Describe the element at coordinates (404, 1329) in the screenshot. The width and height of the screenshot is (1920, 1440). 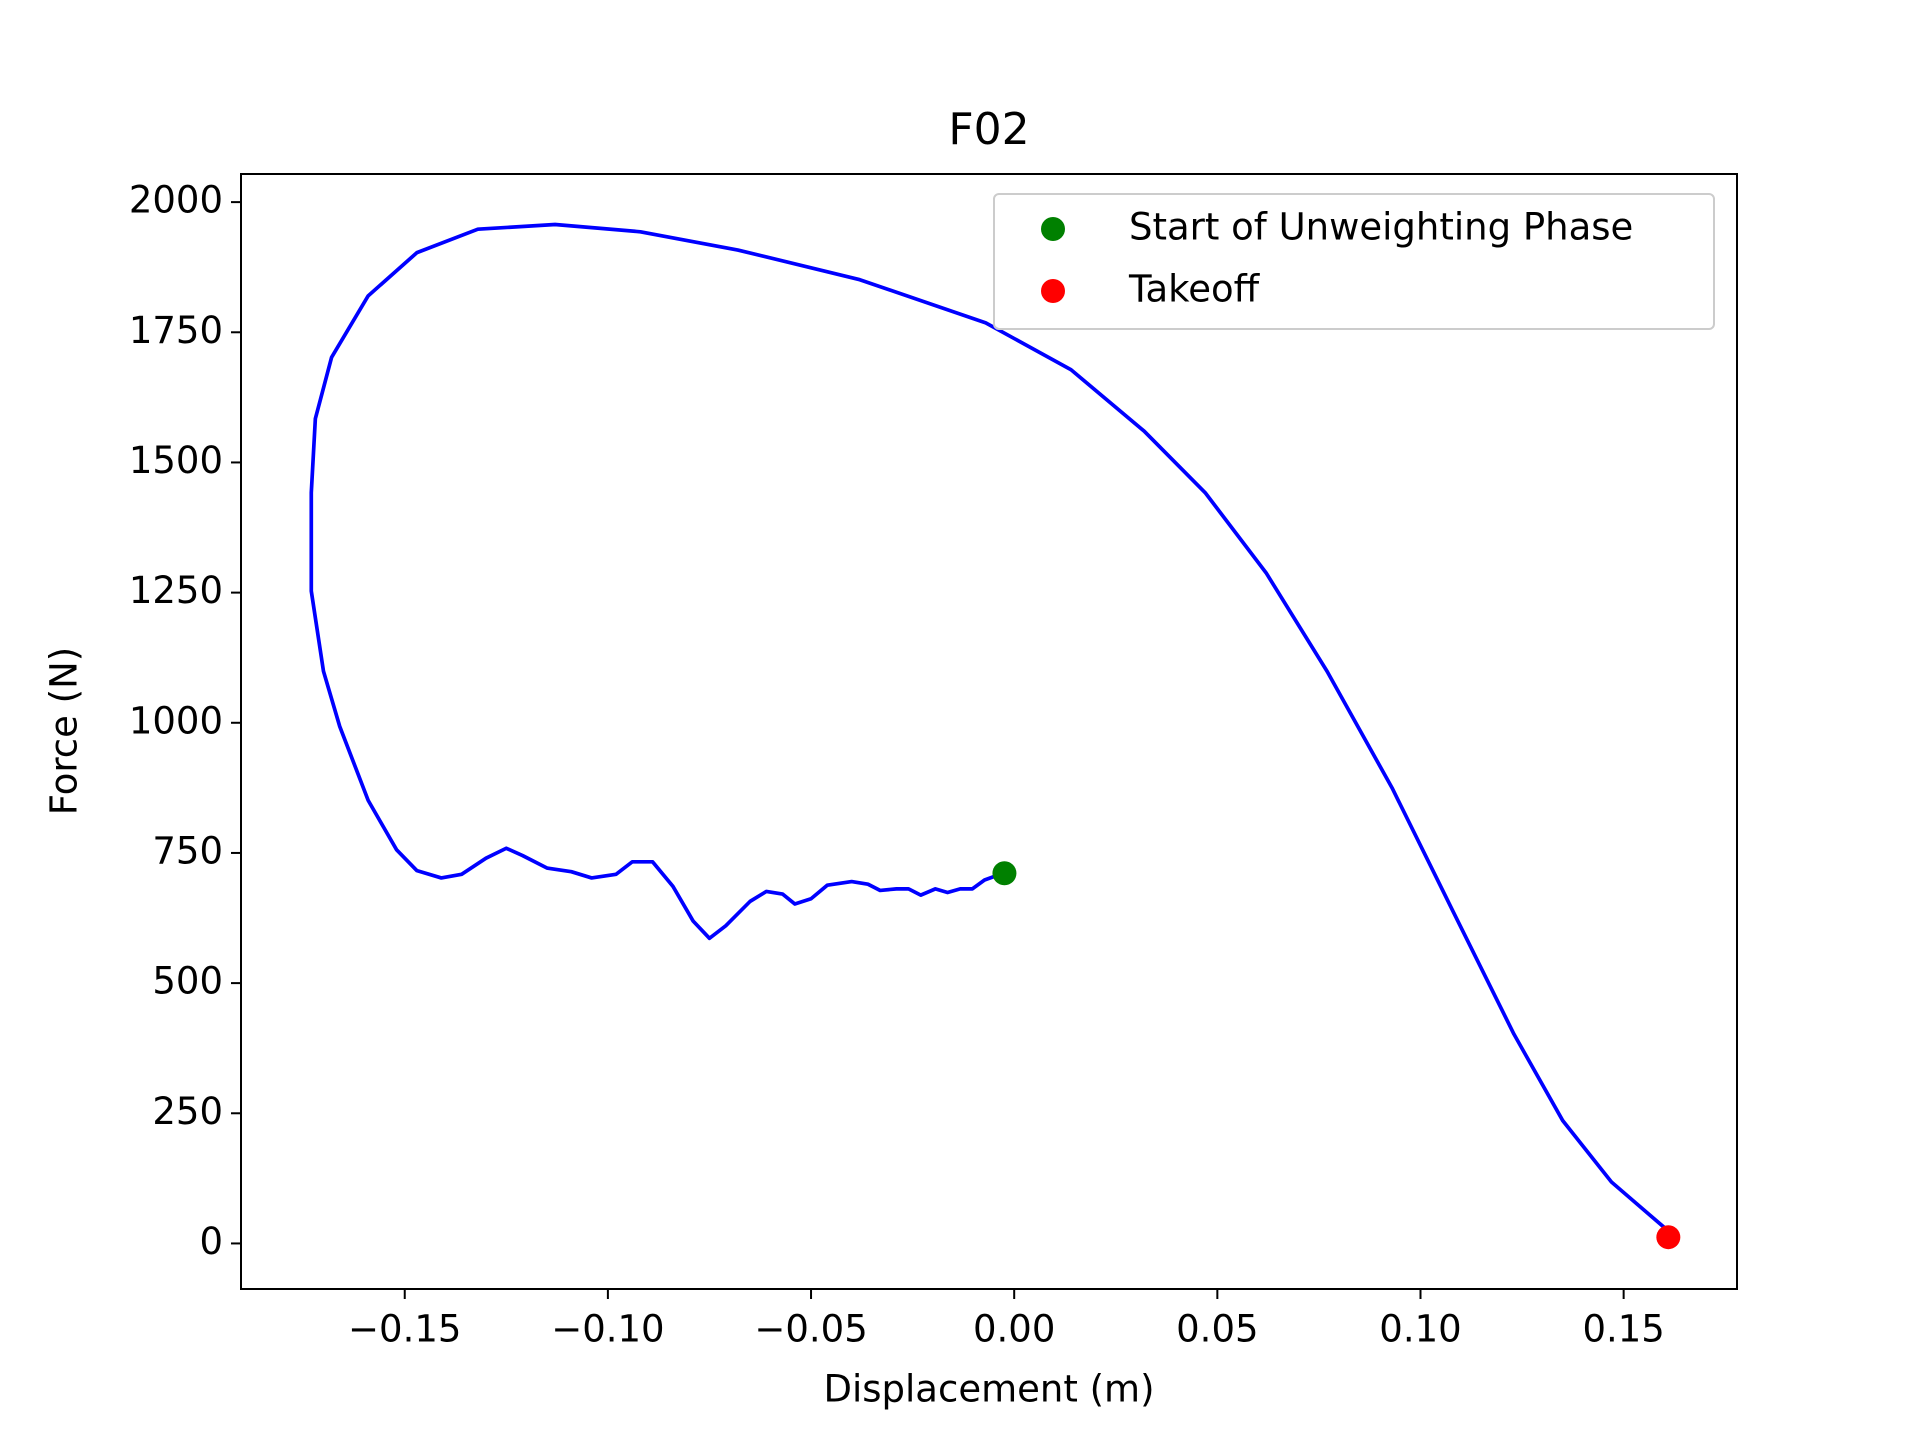
I see `x-tick-label: −0.15` at that location.